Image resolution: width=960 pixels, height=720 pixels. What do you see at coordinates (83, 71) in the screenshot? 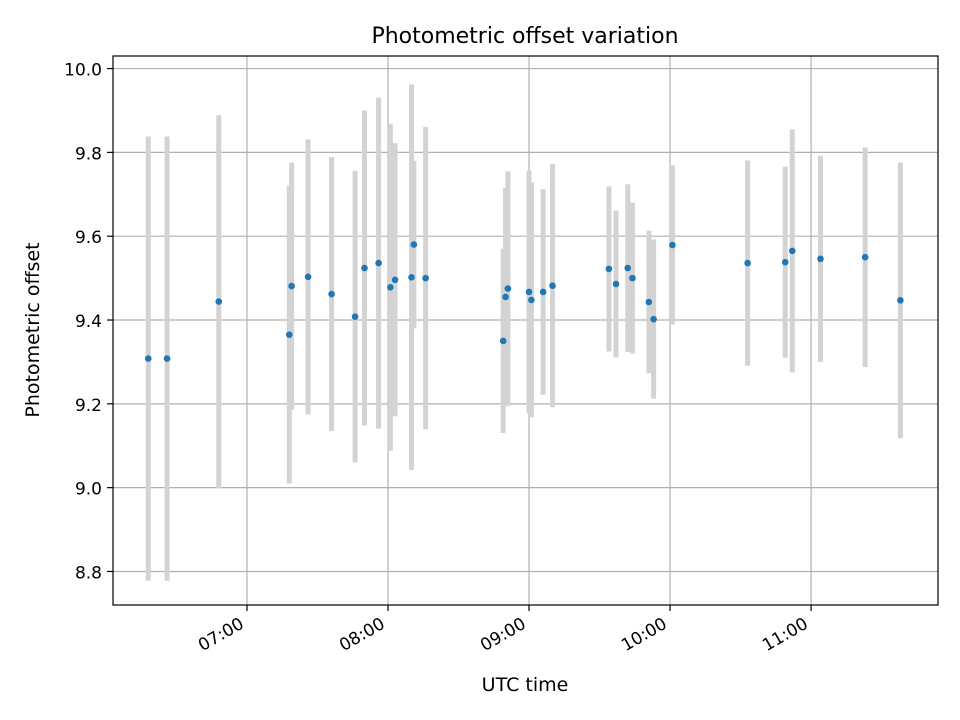
I see `y-tick-label: 10.0` at bounding box center [83, 71].